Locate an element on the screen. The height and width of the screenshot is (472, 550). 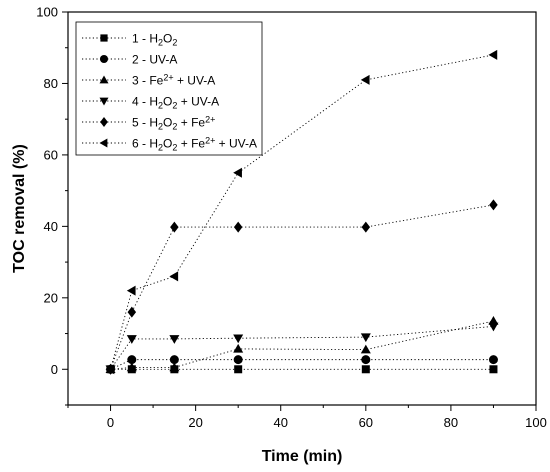
legend-item: 5 - H2O2 + Fe2+ is located at coordinates (148, 123).